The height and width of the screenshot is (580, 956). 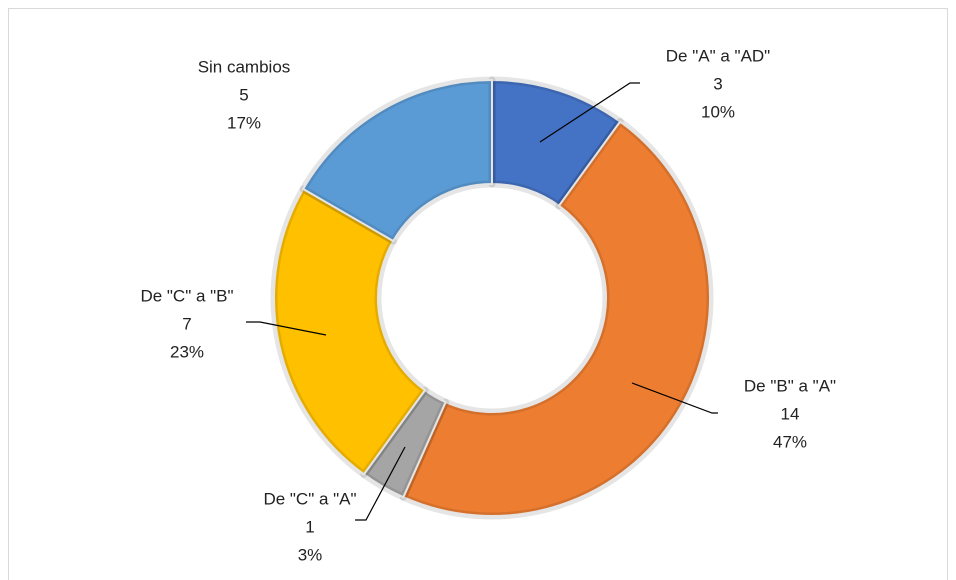 What do you see at coordinates (718, 111) in the screenshot?
I see `percentage-label: 10%` at bounding box center [718, 111].